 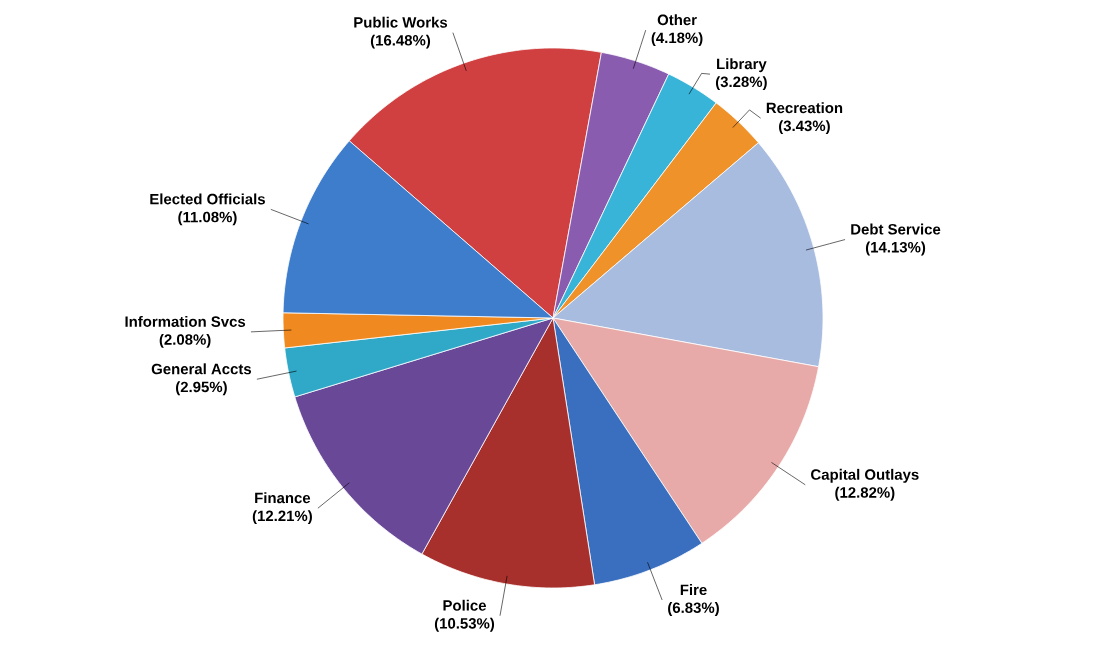 What do you see at coordinates (804, 108) in the screenshot?
I see `slice-label: Recreation` at bounding box center [804, 108].